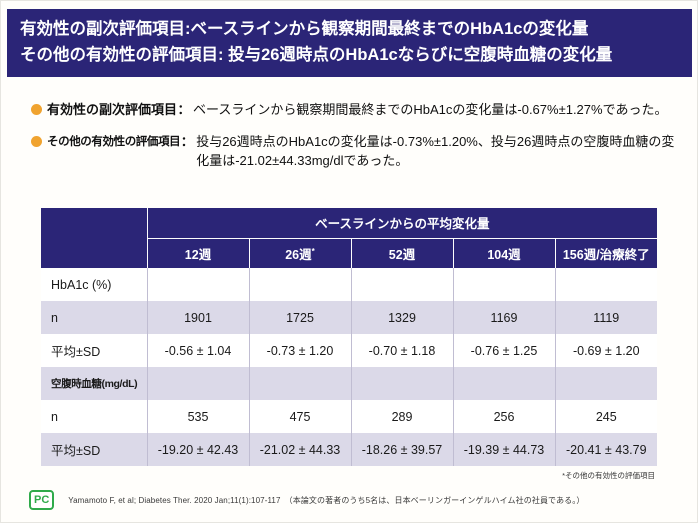 The image size is (698, 523). I want to click on table-cell: -0.76 ± 1.25, so click(503, 350).